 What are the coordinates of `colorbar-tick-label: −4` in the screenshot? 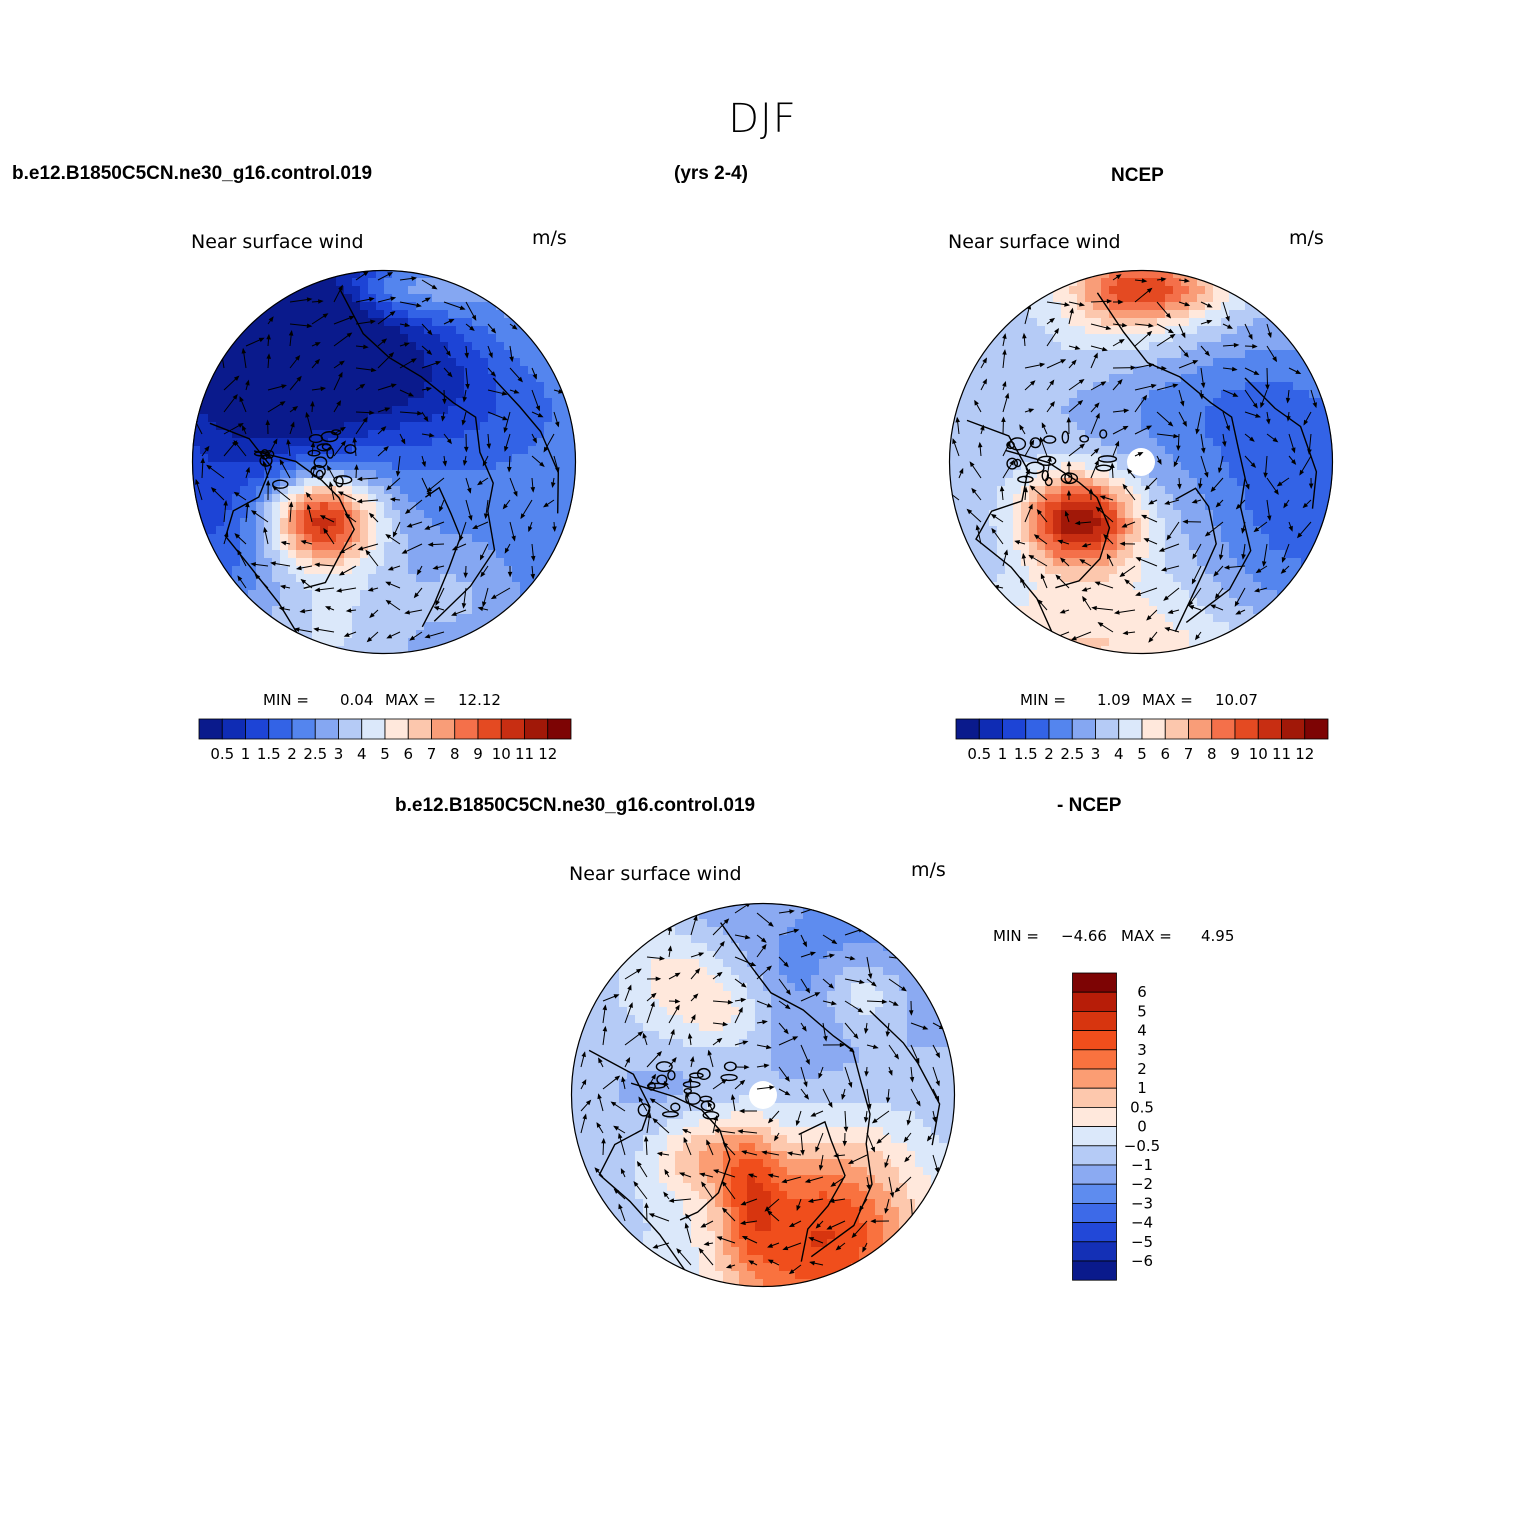 It's located at (1142, 1223).